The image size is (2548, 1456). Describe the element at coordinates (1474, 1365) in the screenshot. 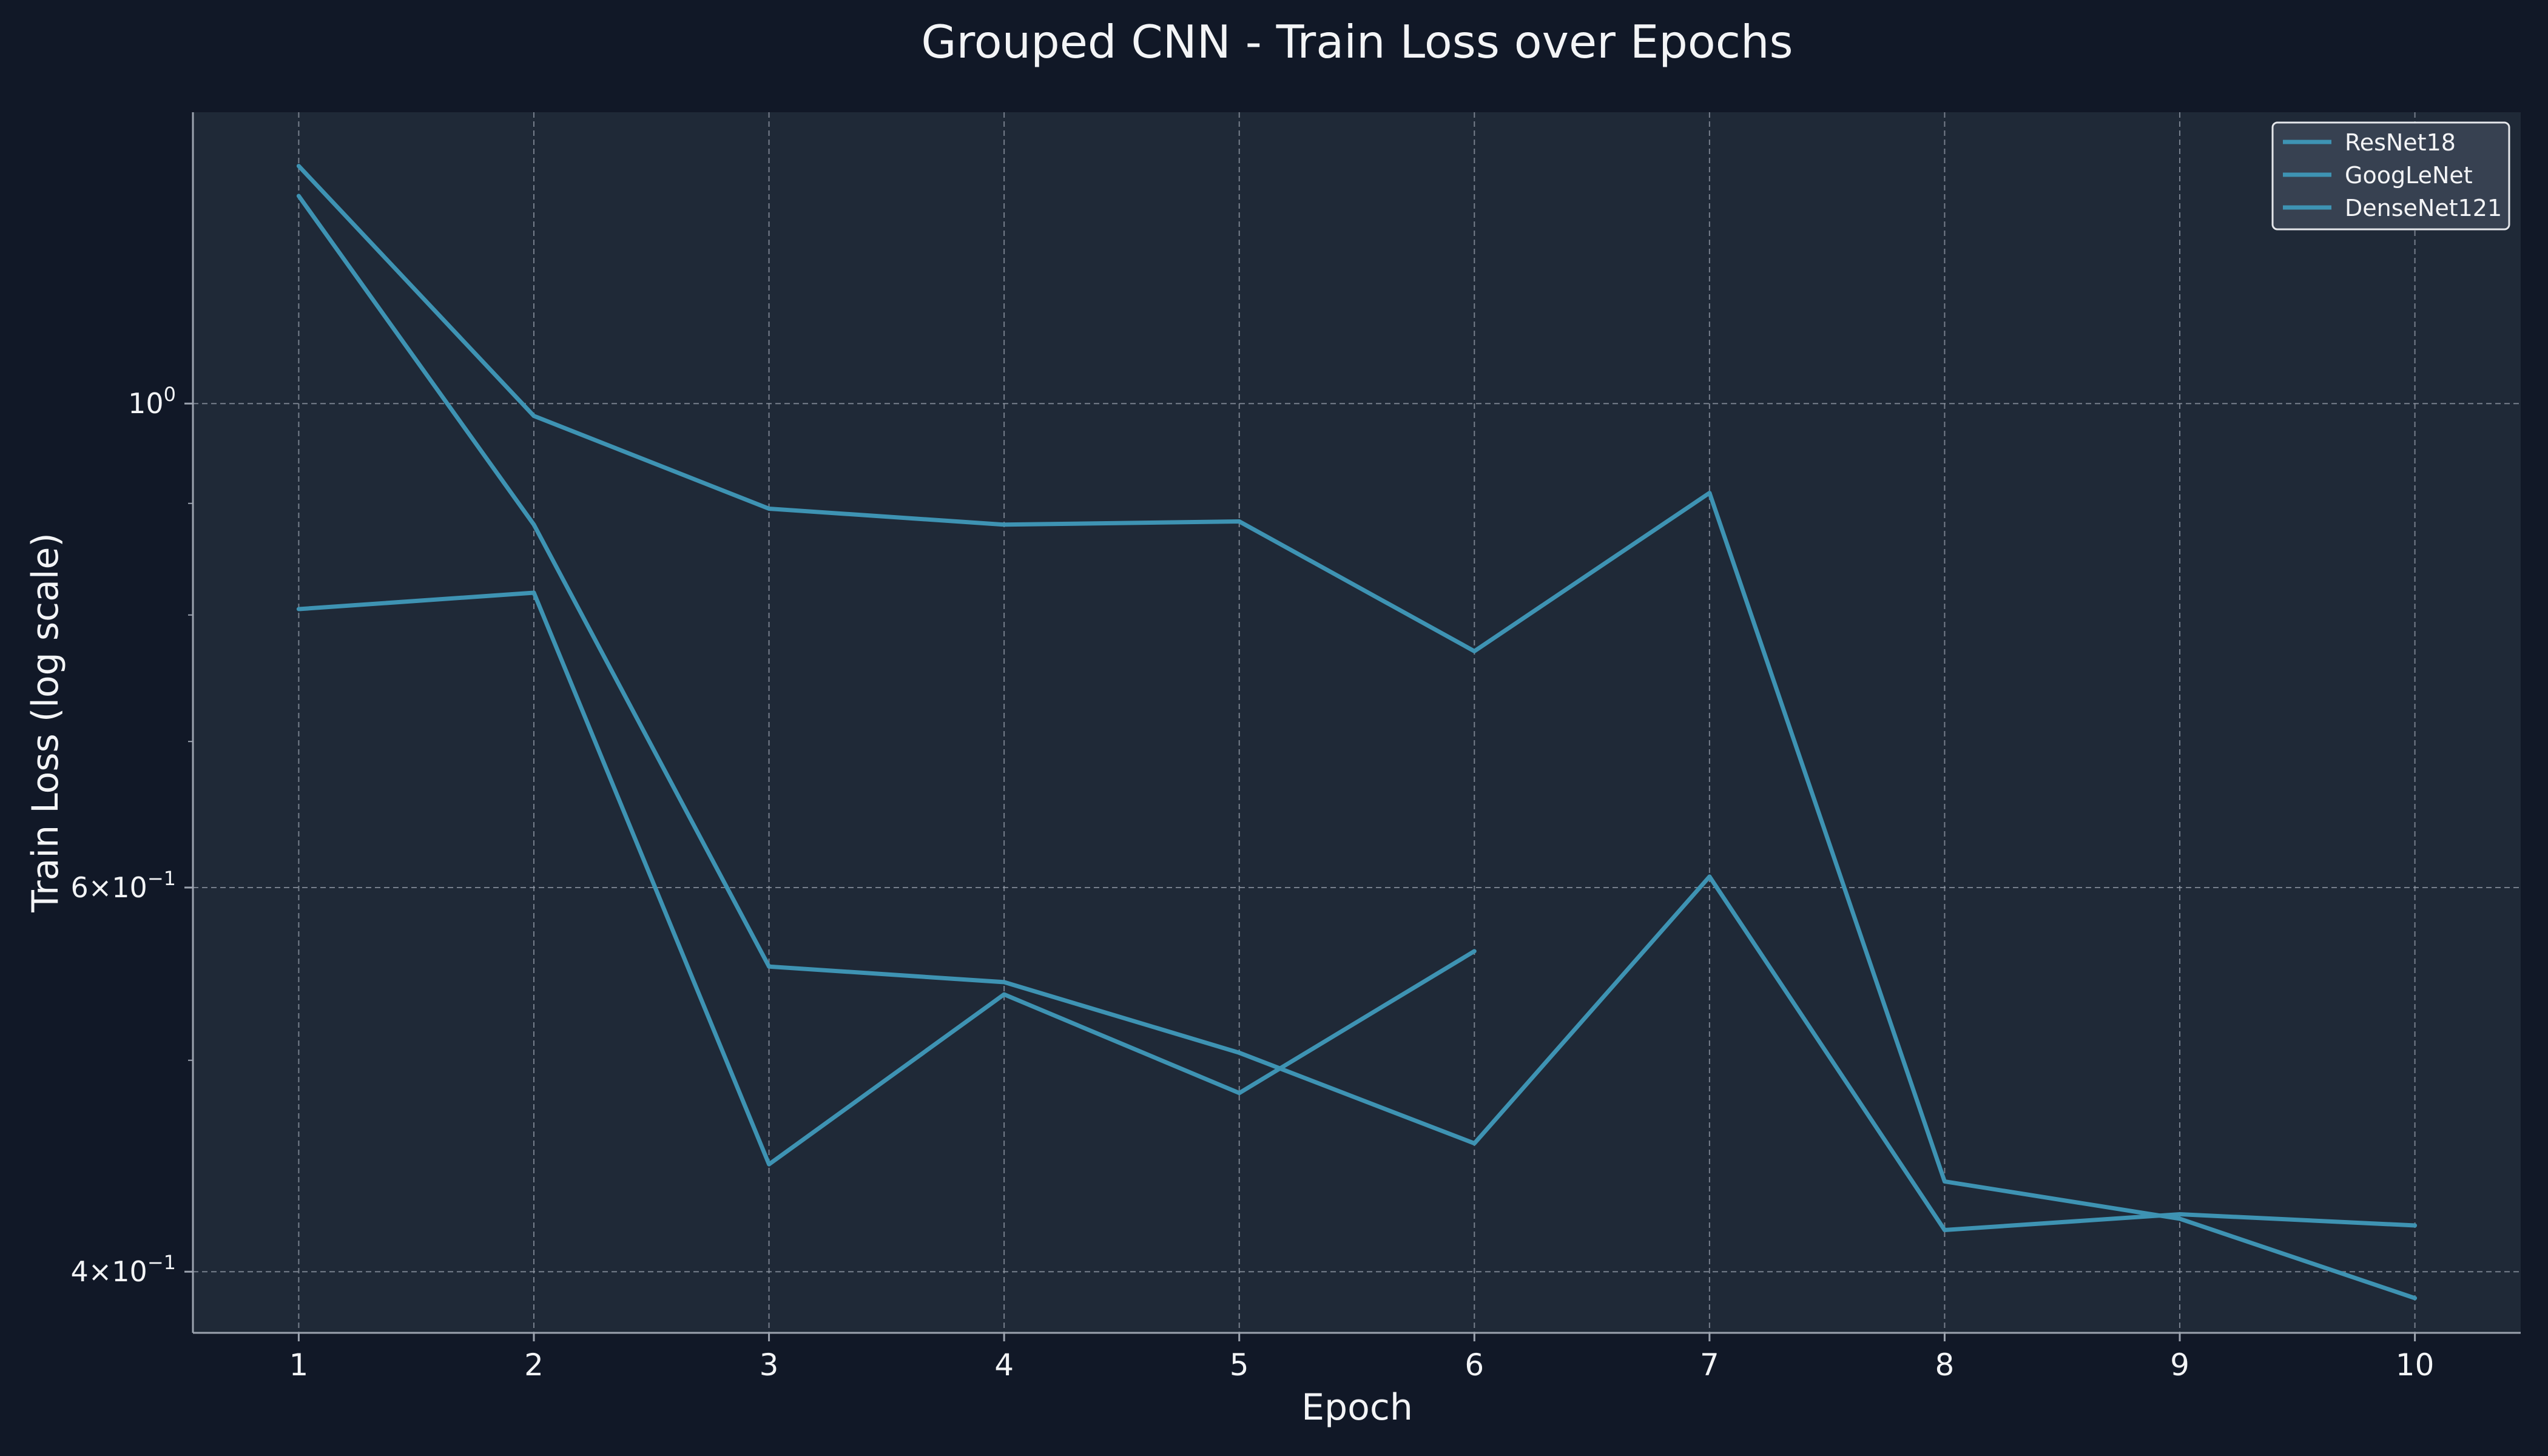

I see `x-tick-label: 6` at that location.